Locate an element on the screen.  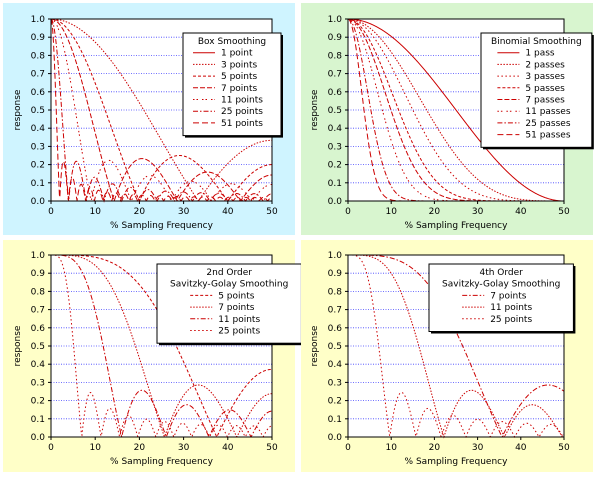
legend-item-label: 2 passes is located at coordinates (545, 65).